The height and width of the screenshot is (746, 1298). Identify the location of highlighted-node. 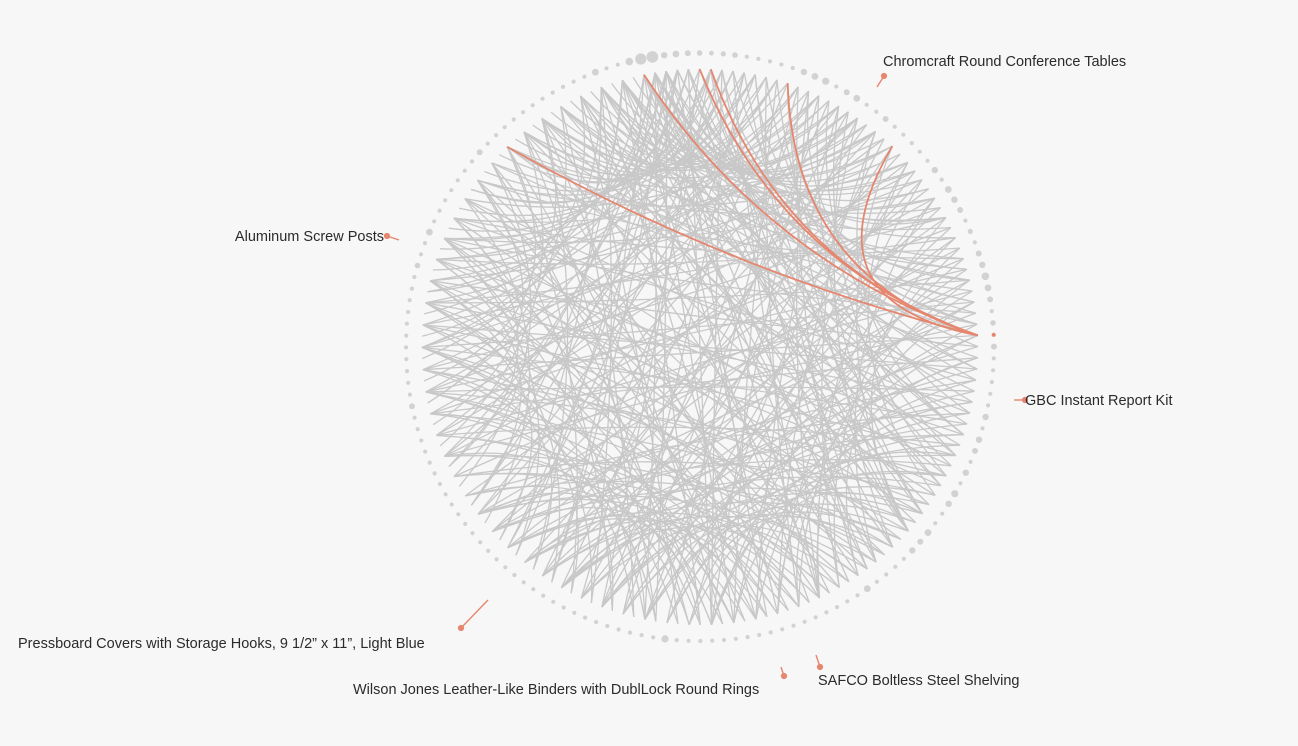
(993, 334).